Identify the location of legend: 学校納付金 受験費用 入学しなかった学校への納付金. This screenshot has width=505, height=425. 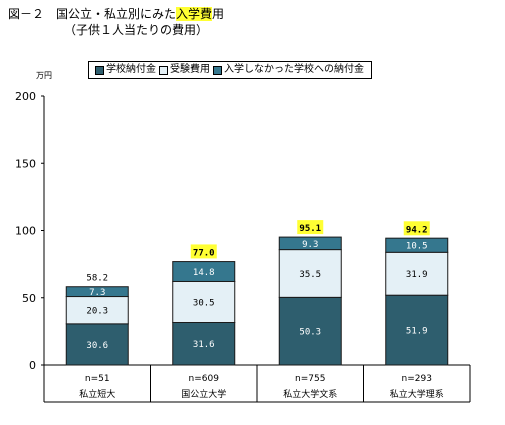
(230, 70).